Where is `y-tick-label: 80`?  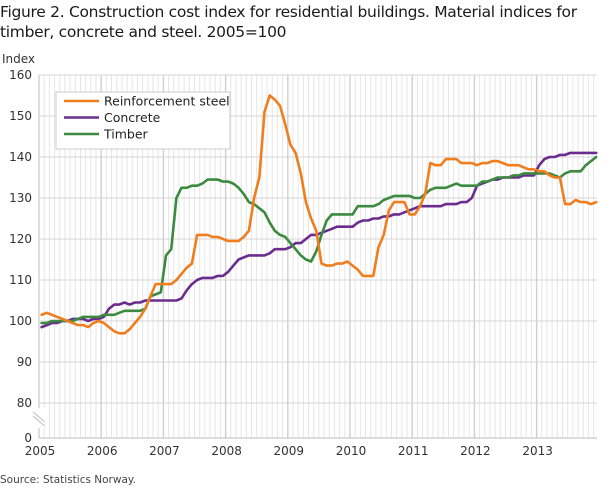 y-tick-label: 80 is located at coordinates (24, 403).